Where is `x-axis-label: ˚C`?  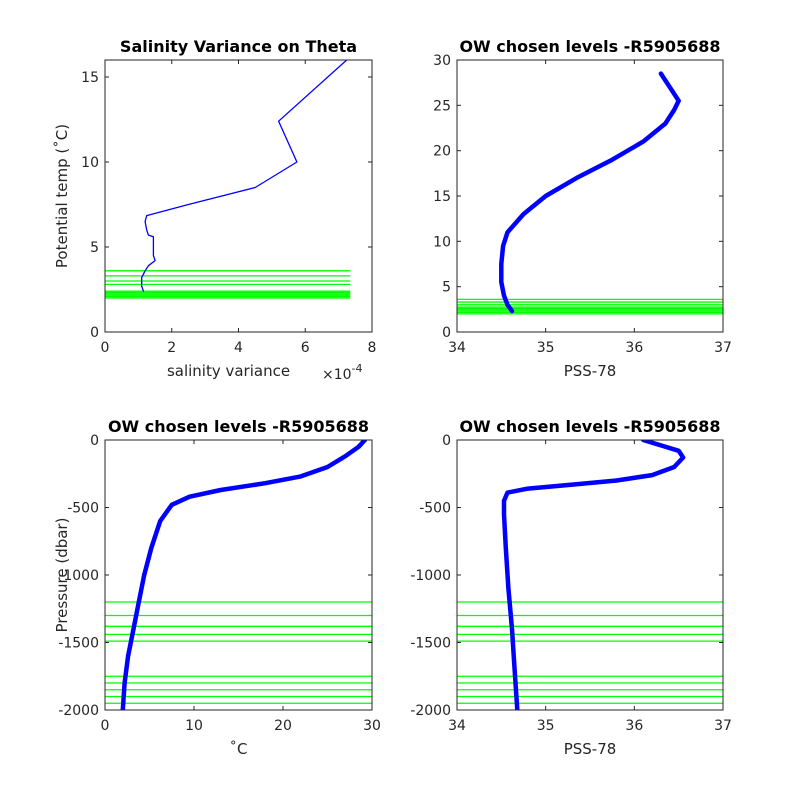
x-axis-label: ˚C is located at coordinates (239, 749).